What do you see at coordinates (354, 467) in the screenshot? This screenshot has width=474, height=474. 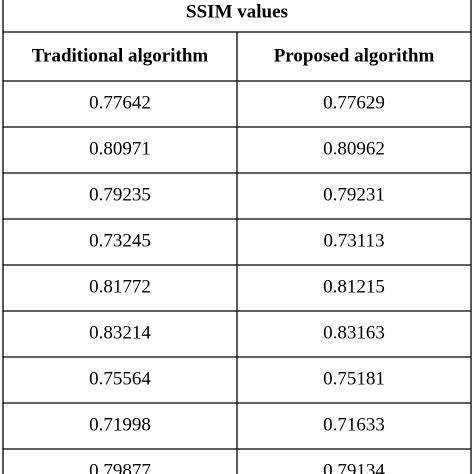 I see `cell: 0.79134` at bounding box center [354, 467].